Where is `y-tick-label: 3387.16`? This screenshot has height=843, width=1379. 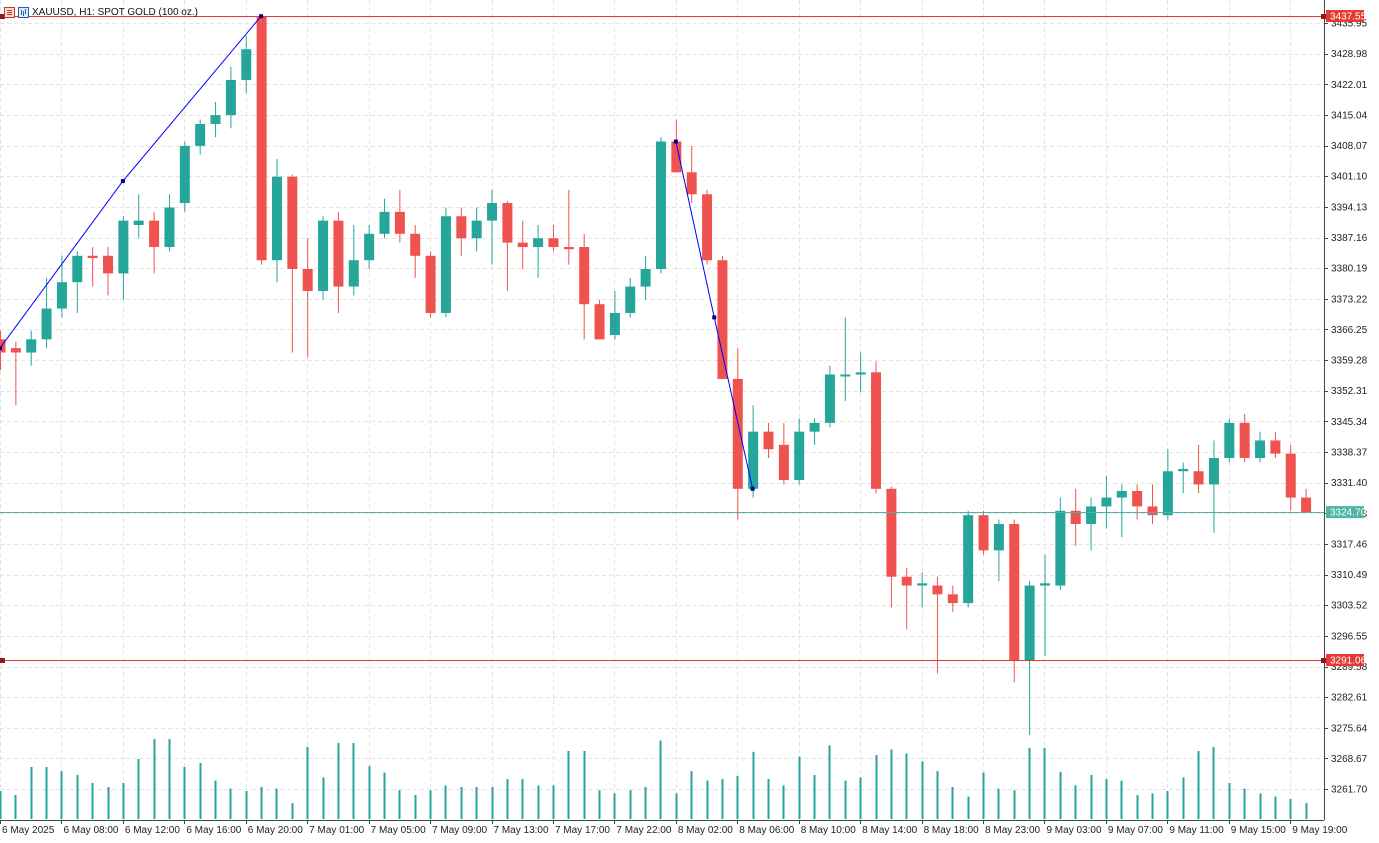 y-tick-label: 3387.16 is located at coordinates (1349, 238).